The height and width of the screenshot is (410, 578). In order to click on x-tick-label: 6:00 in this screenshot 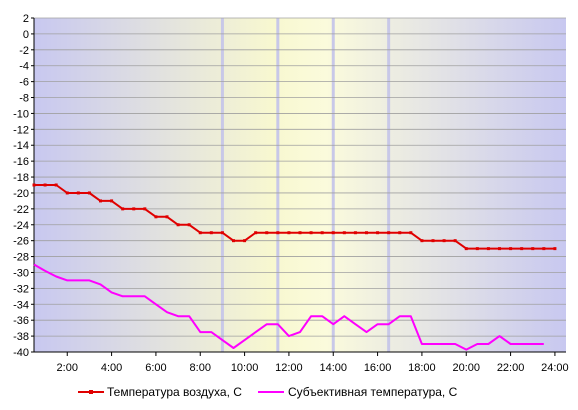, I will do `click(155, 368)`.